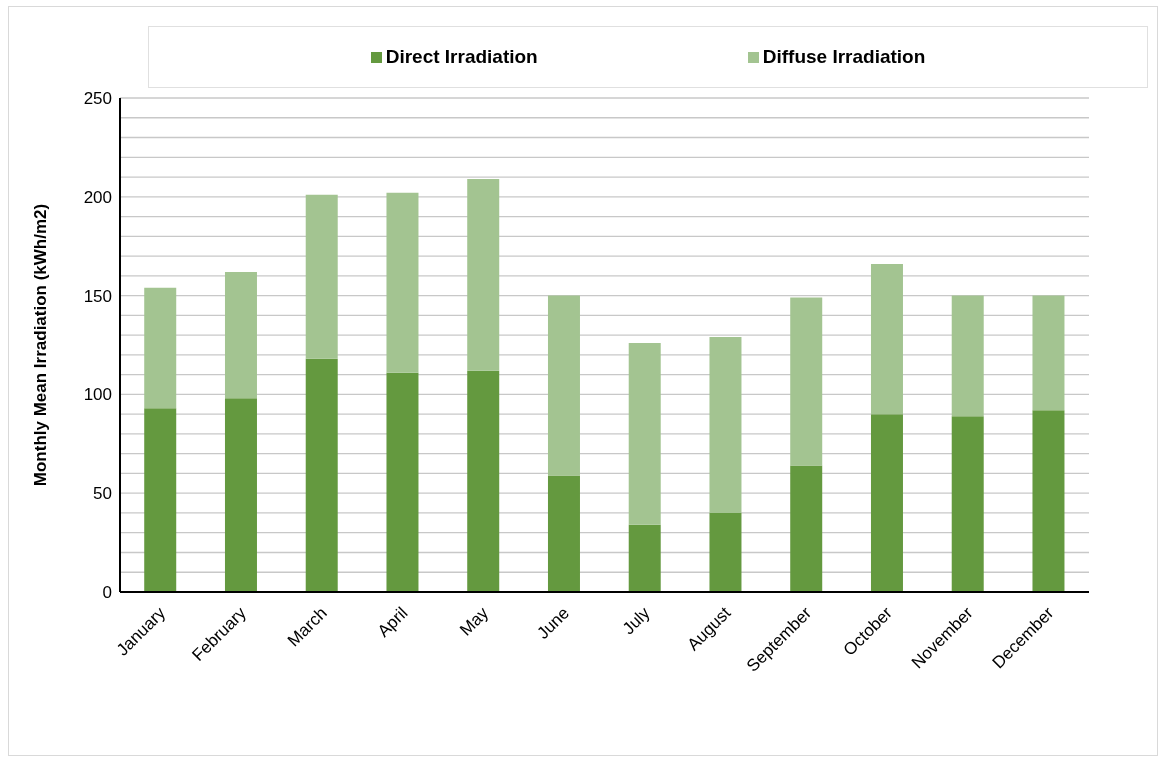  What do you see at coordinates (102, 494) in the screenshot?
I see `y-tick-label: 50` at bounding box center [102, 494].